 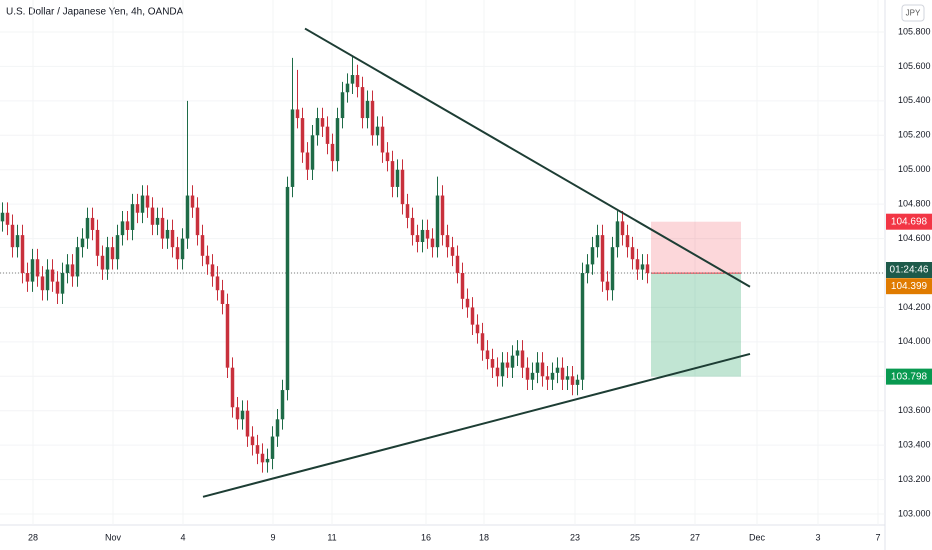 What do you see at coordinates (914, 410) in the screenshot?
I see `y-tick-label: 103.600` at bounding box center [914, 410].